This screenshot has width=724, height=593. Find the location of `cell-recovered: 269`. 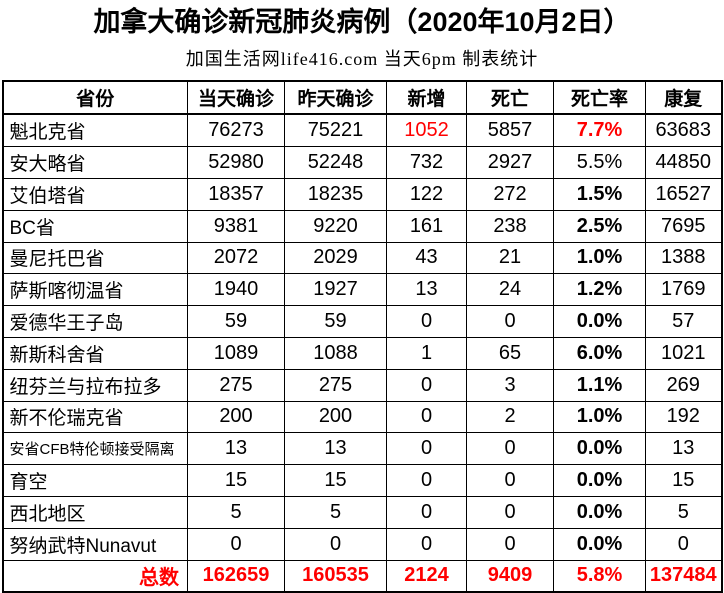

cell-recovered: 269 is located at coordinates (683, 385).